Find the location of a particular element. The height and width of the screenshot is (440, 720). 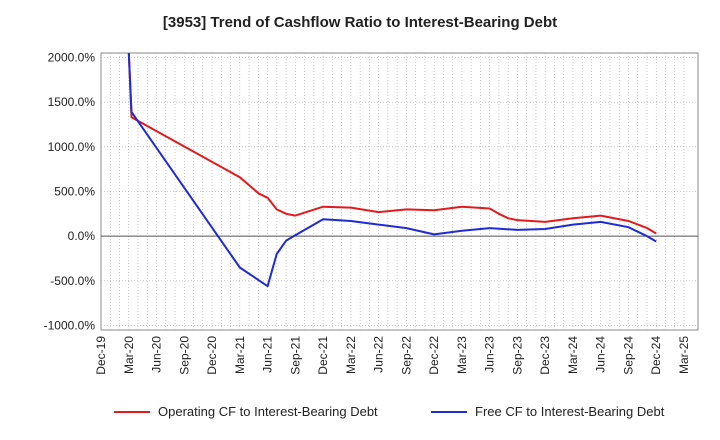

y-tick-label: -500.0% is located at coordinates (72, 281).